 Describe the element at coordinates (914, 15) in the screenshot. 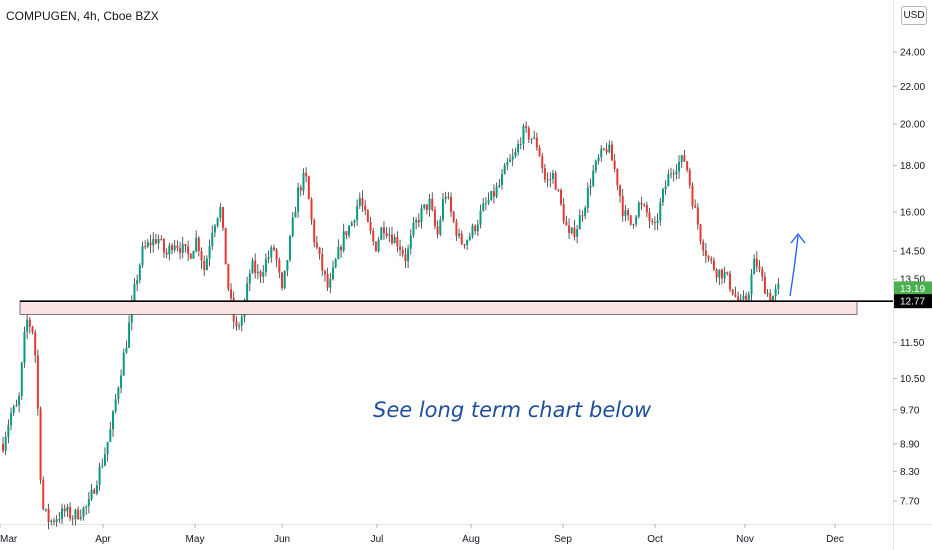

I see `currency-button: USD` at that location.